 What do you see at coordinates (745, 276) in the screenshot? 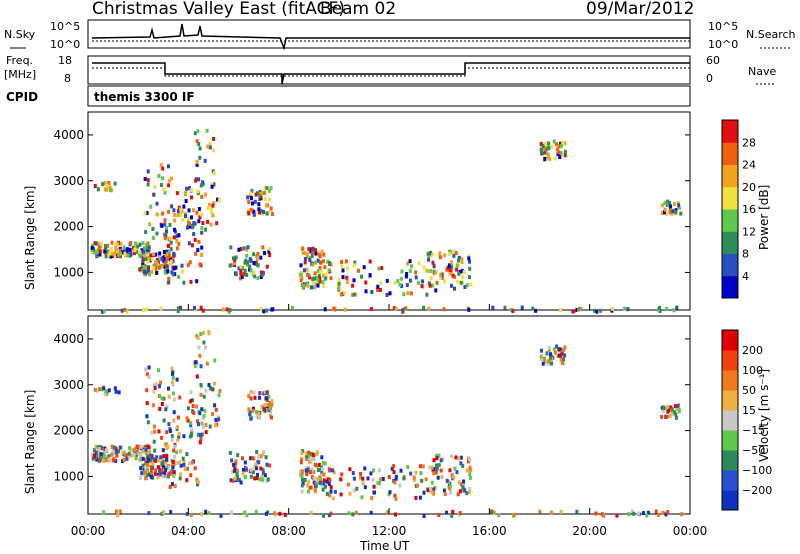
I see `colorbar-tick-label: 4` at bounding box center [745, 276].